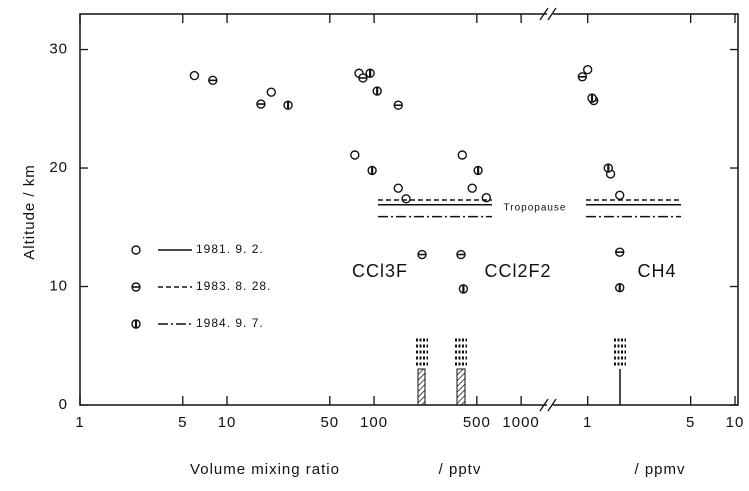  Describe the element at coordinates (656, 271) in the screenshot. I see `annotation: CH4` at that location.